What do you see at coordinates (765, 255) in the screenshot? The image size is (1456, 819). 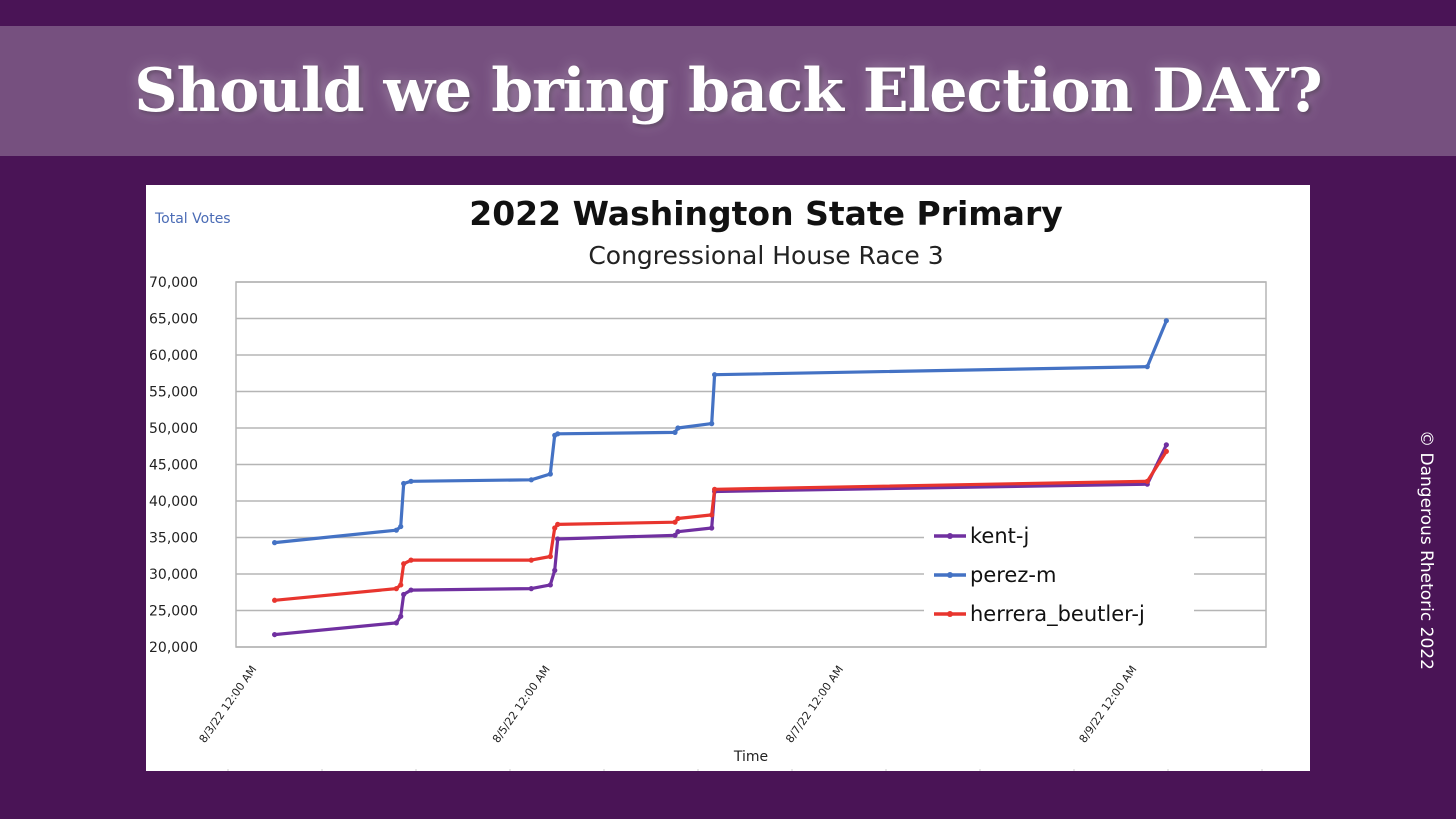 I see `chart-subtitle: Congressional House Race 3` at bounding box center [765, 255].